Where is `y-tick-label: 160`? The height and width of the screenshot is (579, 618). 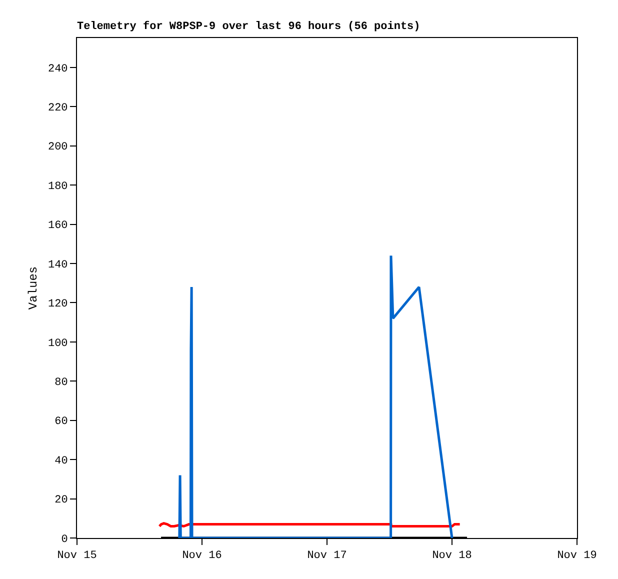
y-tick-label: 160 is located at coordinates (58, 226).